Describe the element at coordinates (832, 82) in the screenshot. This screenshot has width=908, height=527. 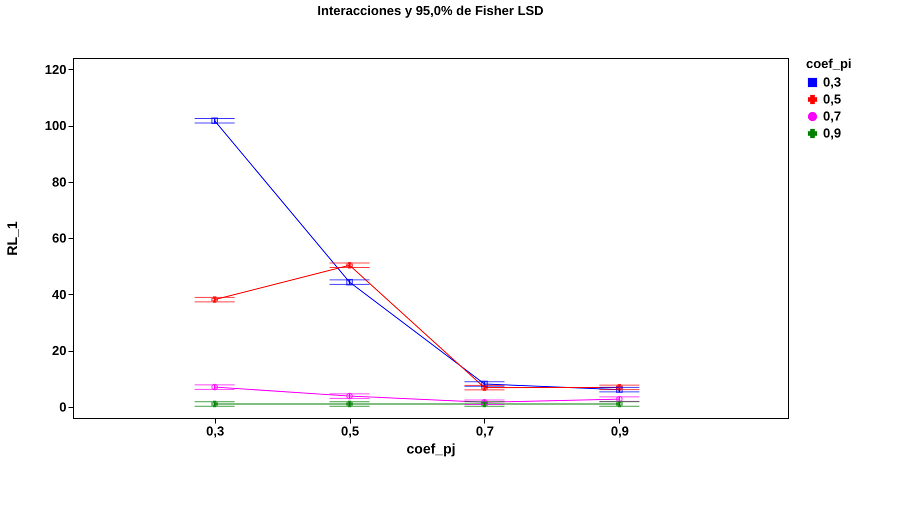
I see `legend-label: 0,3` at that location.